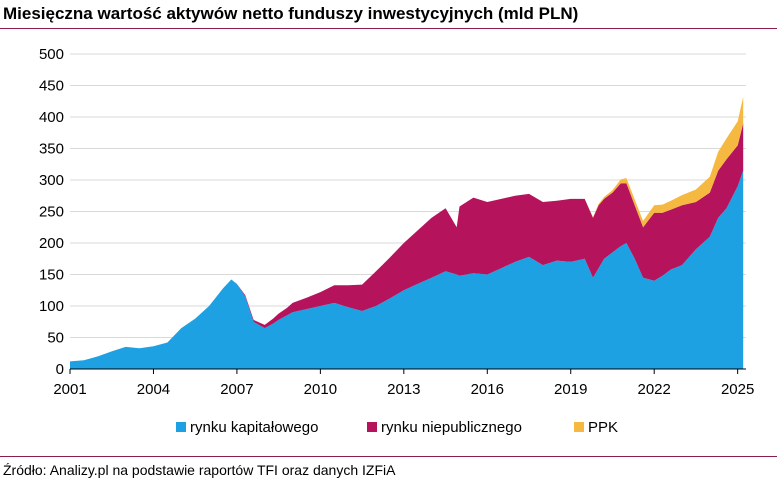 The image size is (777, 484). I want to click on x-tick-label: 2010, so click(320, 389).